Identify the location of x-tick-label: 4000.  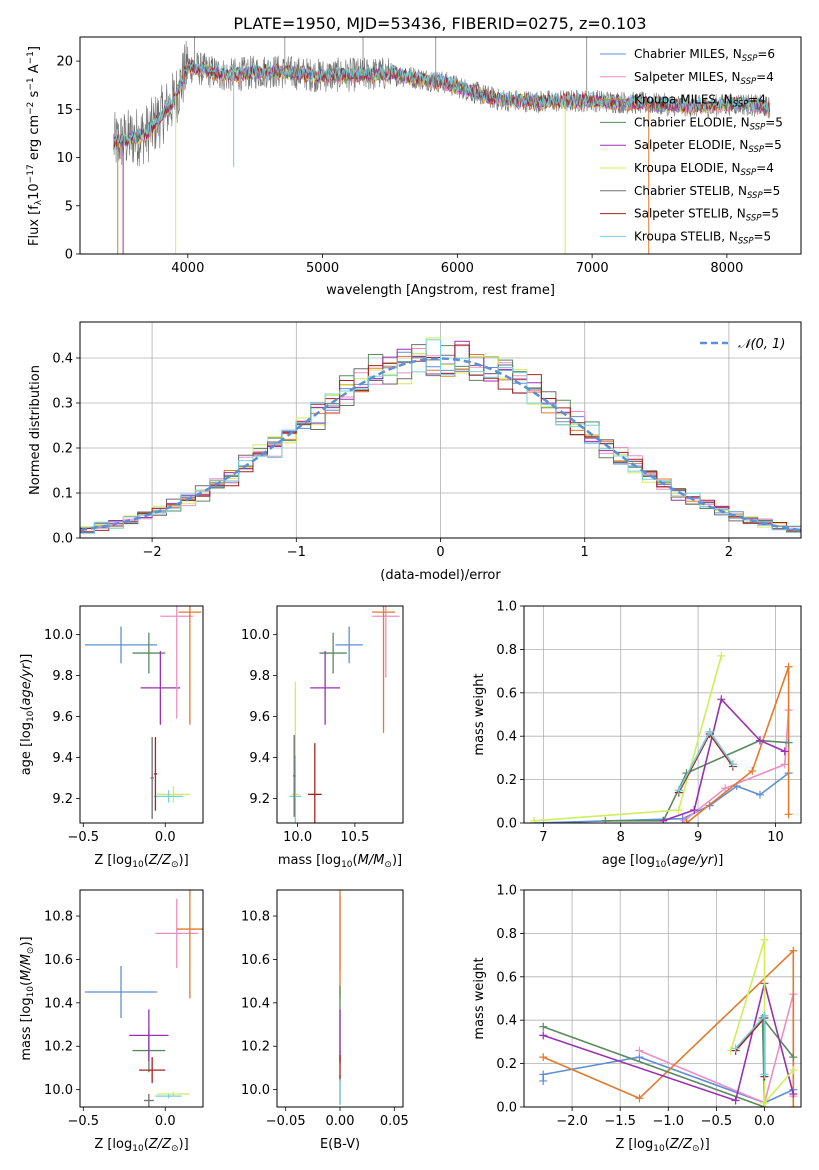
(187, 268).